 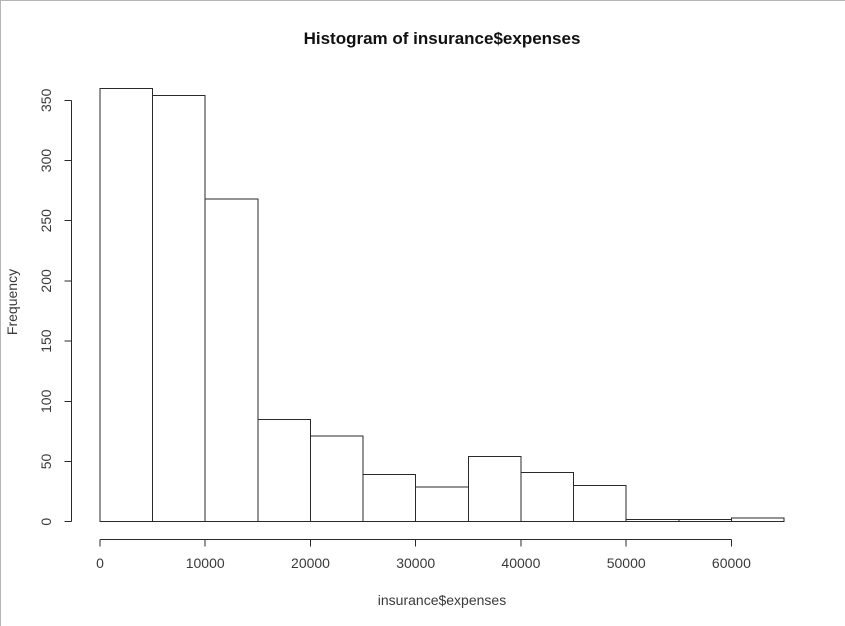 I want to click on x-tick-label: 30000, so click(x=415, y=563).